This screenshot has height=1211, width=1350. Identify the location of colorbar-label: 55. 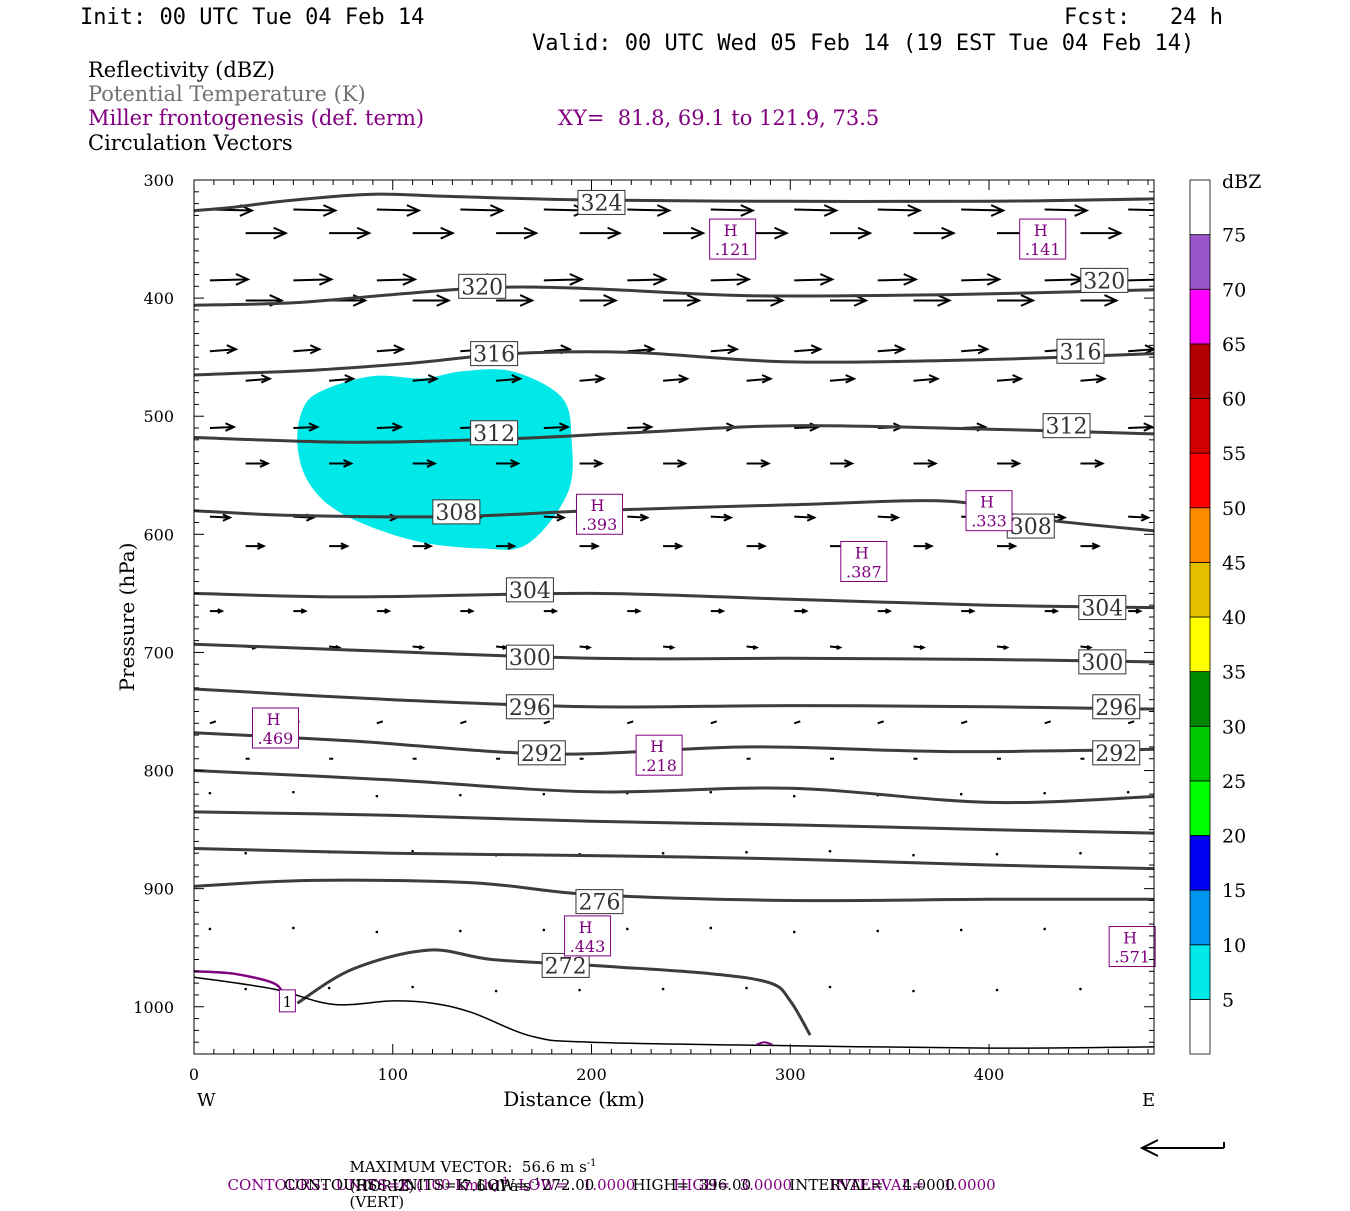
(1234, 454).